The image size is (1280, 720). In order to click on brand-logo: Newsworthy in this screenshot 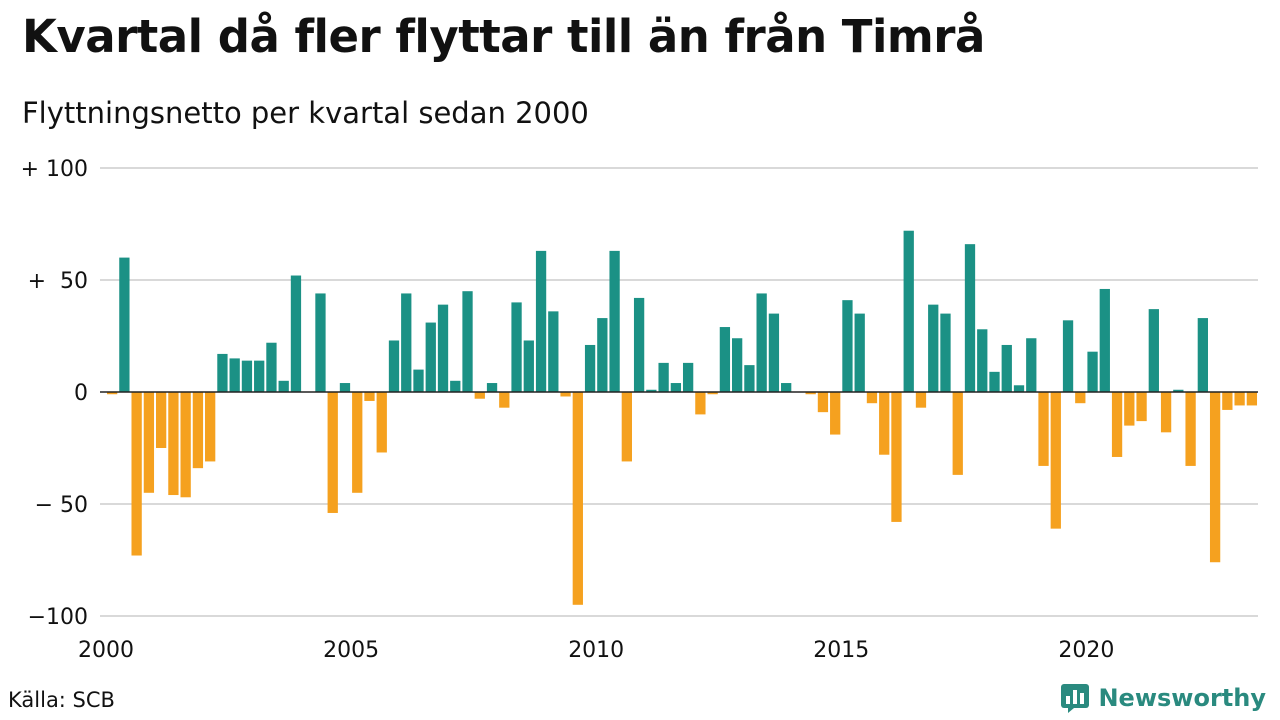, I will do `click(1163, 698)`.